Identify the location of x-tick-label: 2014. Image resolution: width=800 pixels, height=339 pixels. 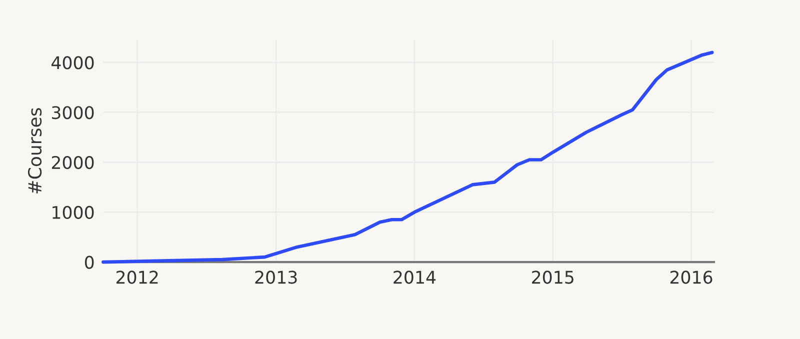
(415, 277).